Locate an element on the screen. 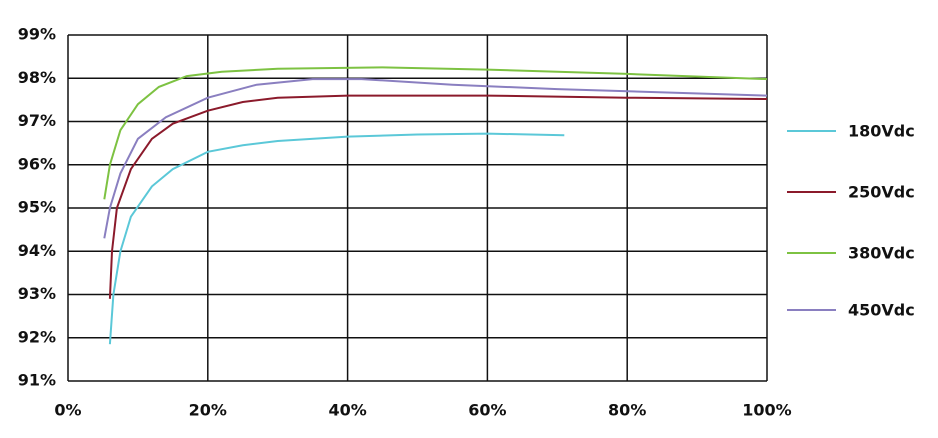  y-tick-label: 98% is located at coordinates (37, 77).